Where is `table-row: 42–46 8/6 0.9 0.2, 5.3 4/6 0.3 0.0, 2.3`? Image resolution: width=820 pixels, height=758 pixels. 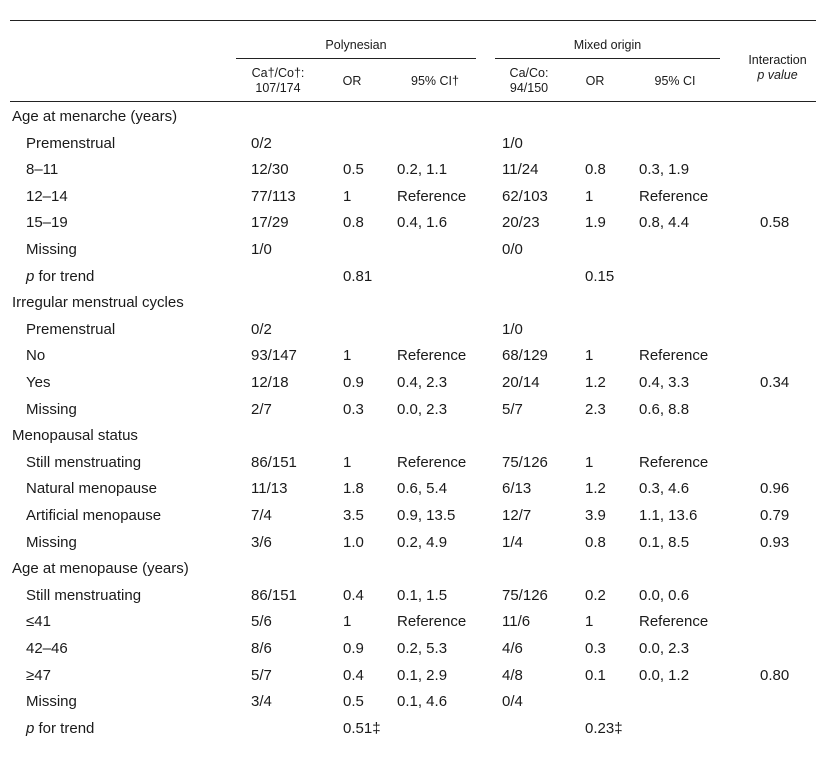
table-row: 42–46 8/6 0.9 0.2, 5.3 4/6 0.3 0.0, 2.3 is located at coordinates (410, 649).